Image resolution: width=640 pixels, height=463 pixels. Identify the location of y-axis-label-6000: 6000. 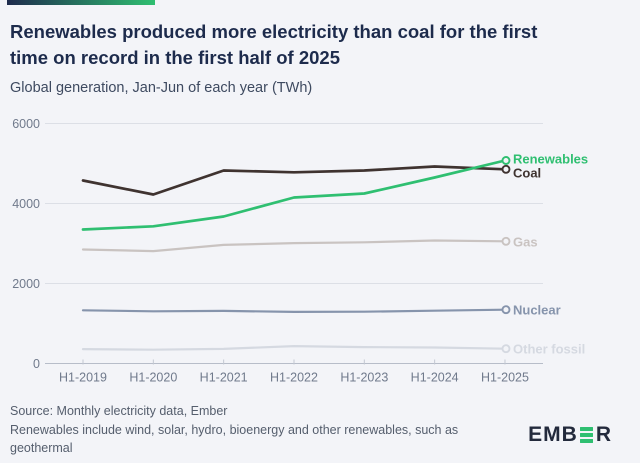
(26, 124).